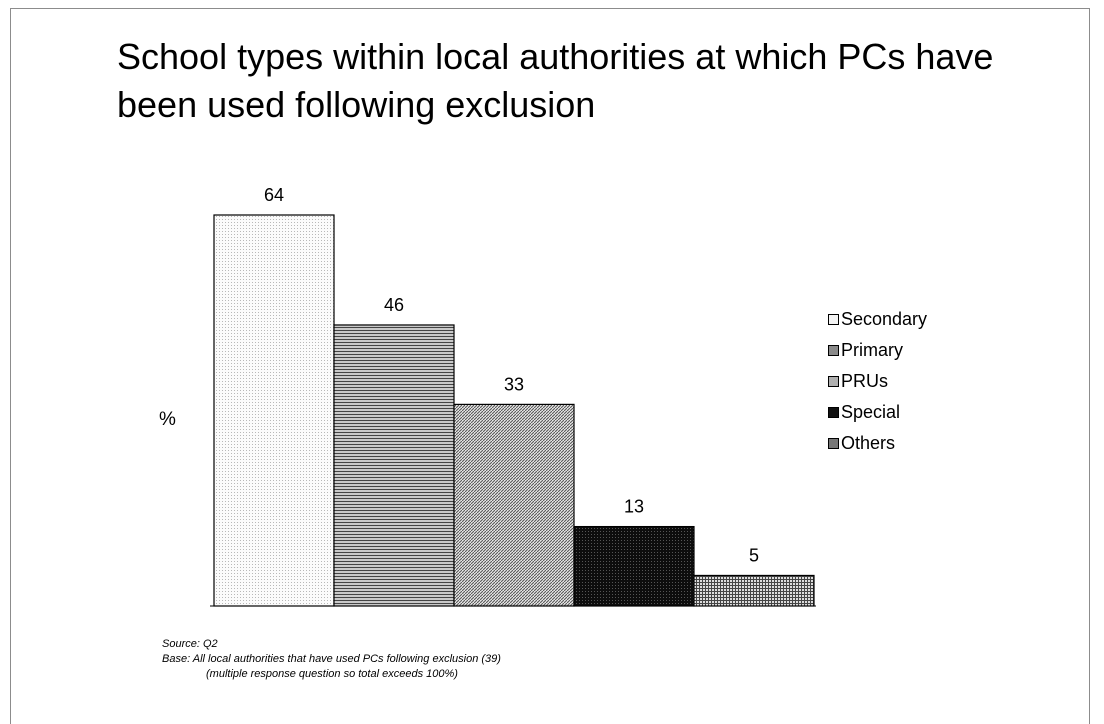 Image resolution: width=1104 pixels, height=724 pixels. I want to click on legend-item-prus: PRUs, so click(877, 381).